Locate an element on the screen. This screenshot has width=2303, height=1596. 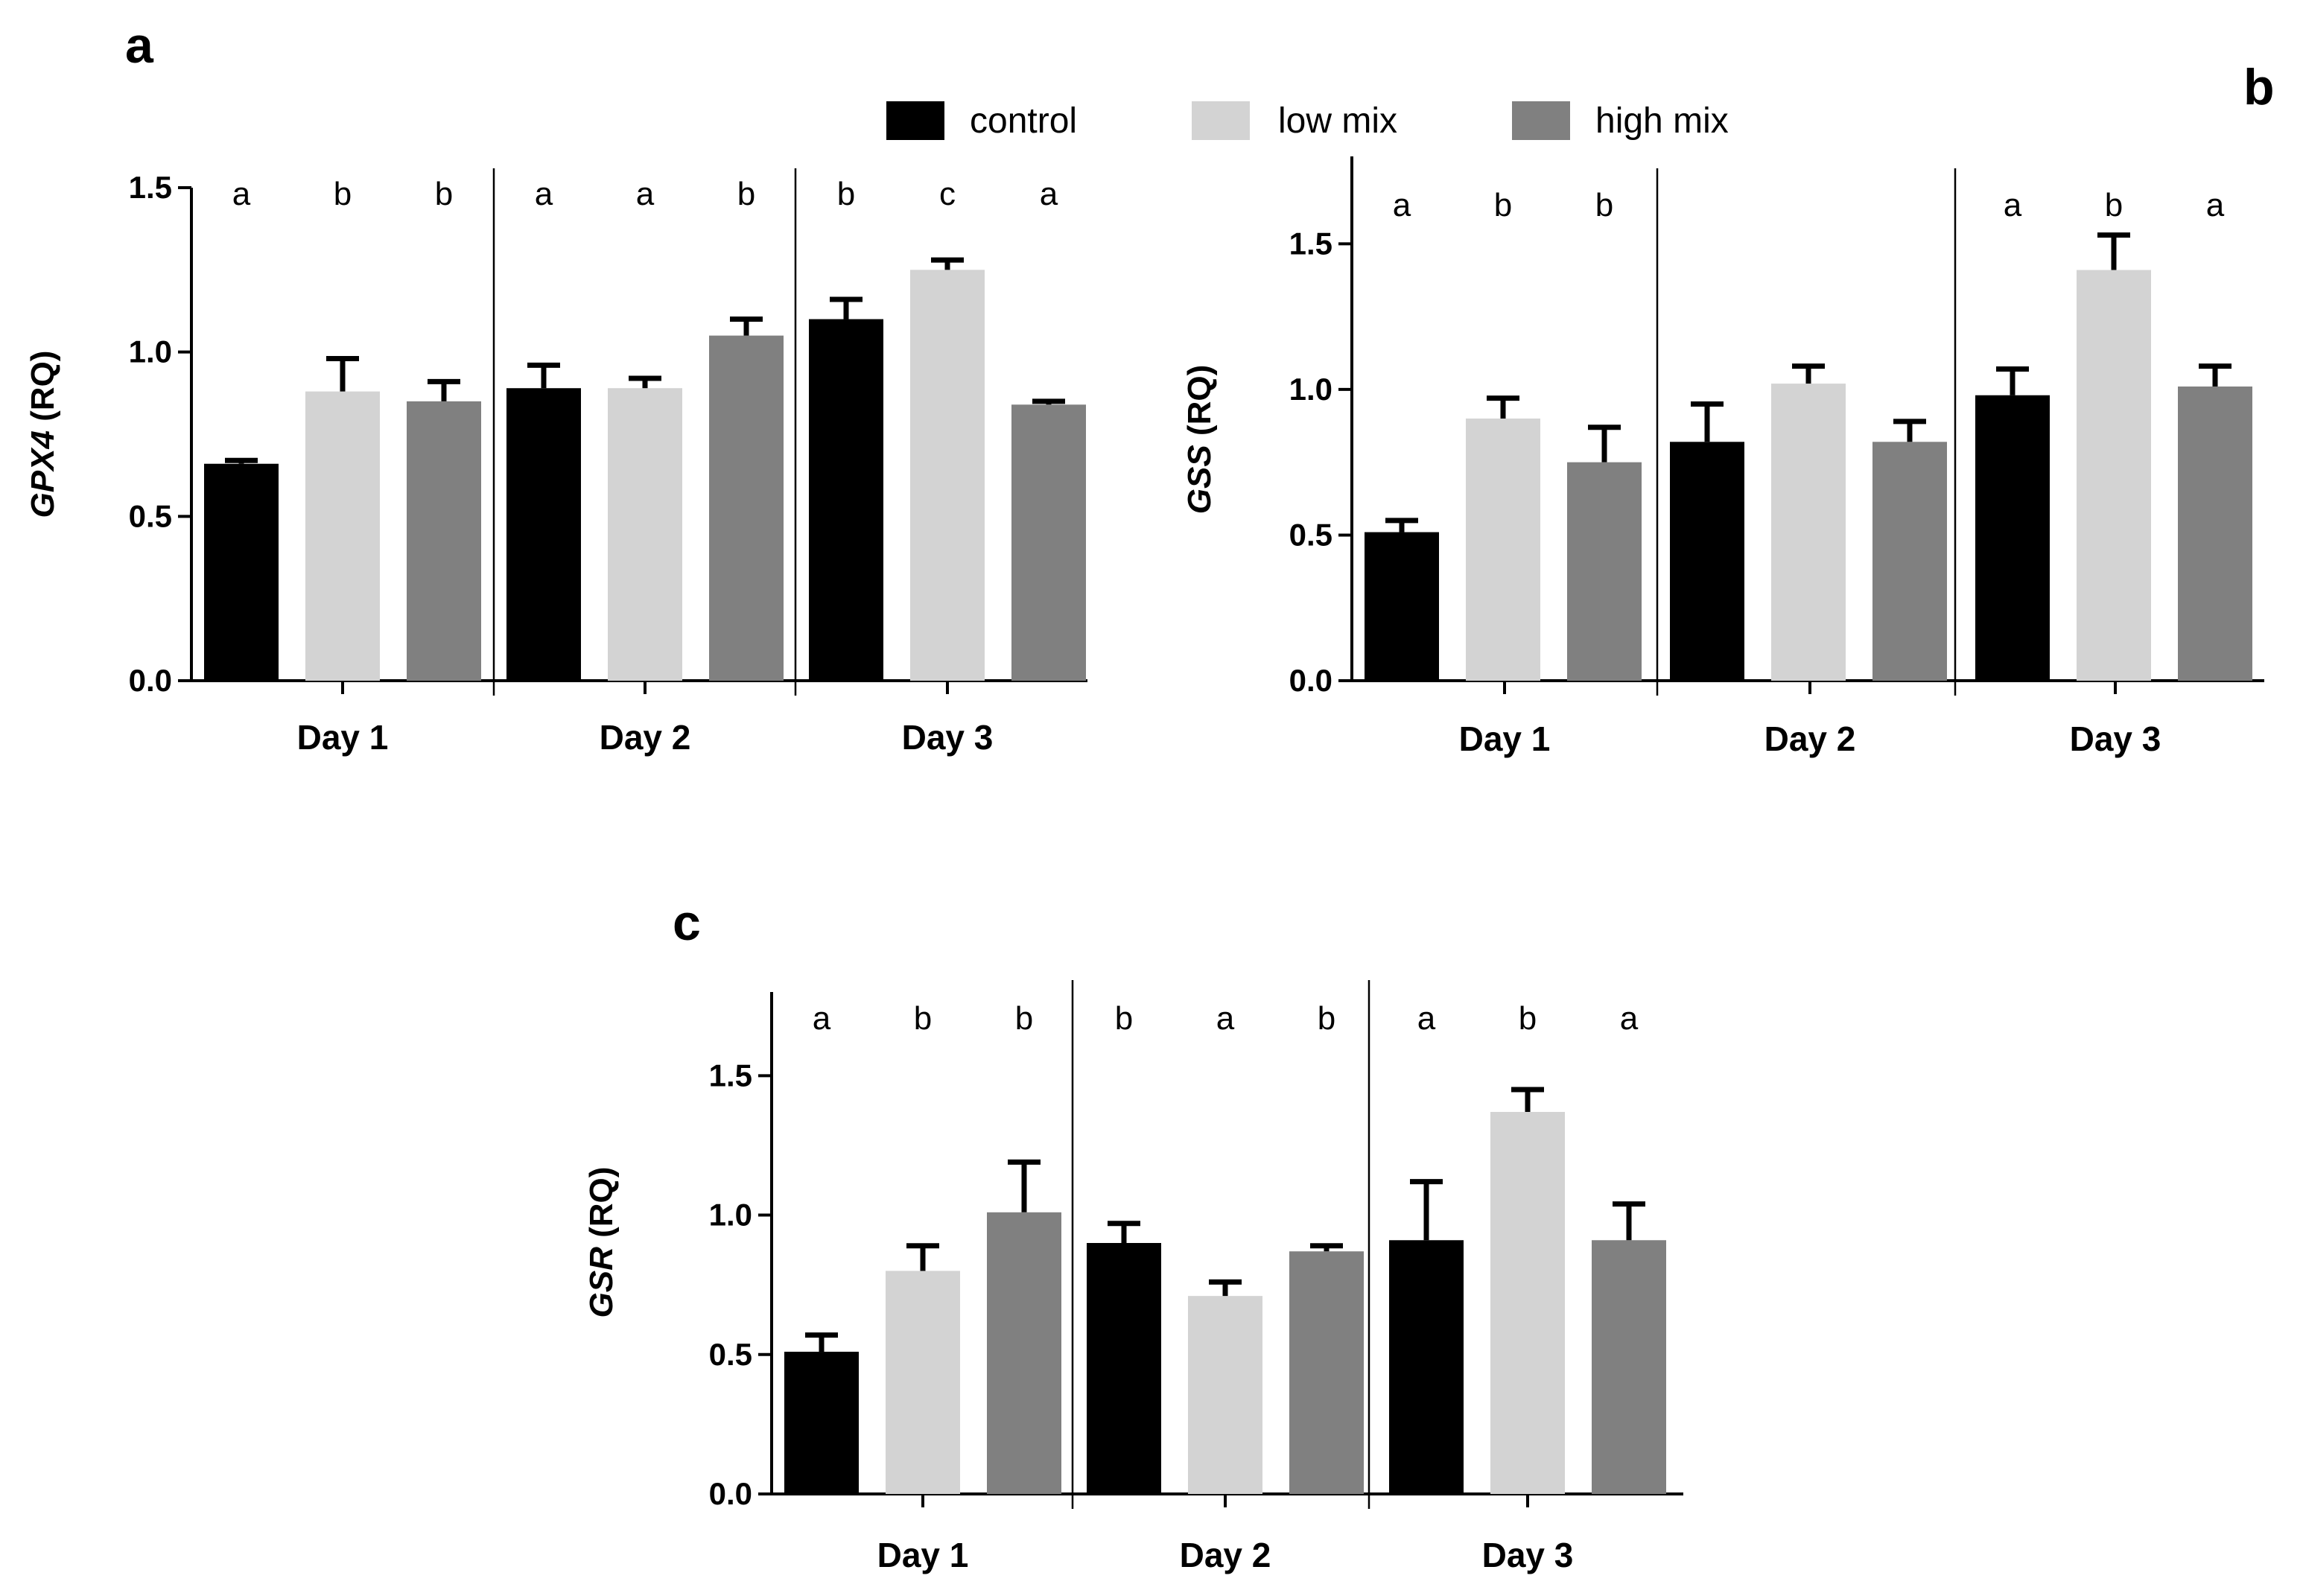
legend-item-high-mix: high mix is located at coordinates (1620, 121).